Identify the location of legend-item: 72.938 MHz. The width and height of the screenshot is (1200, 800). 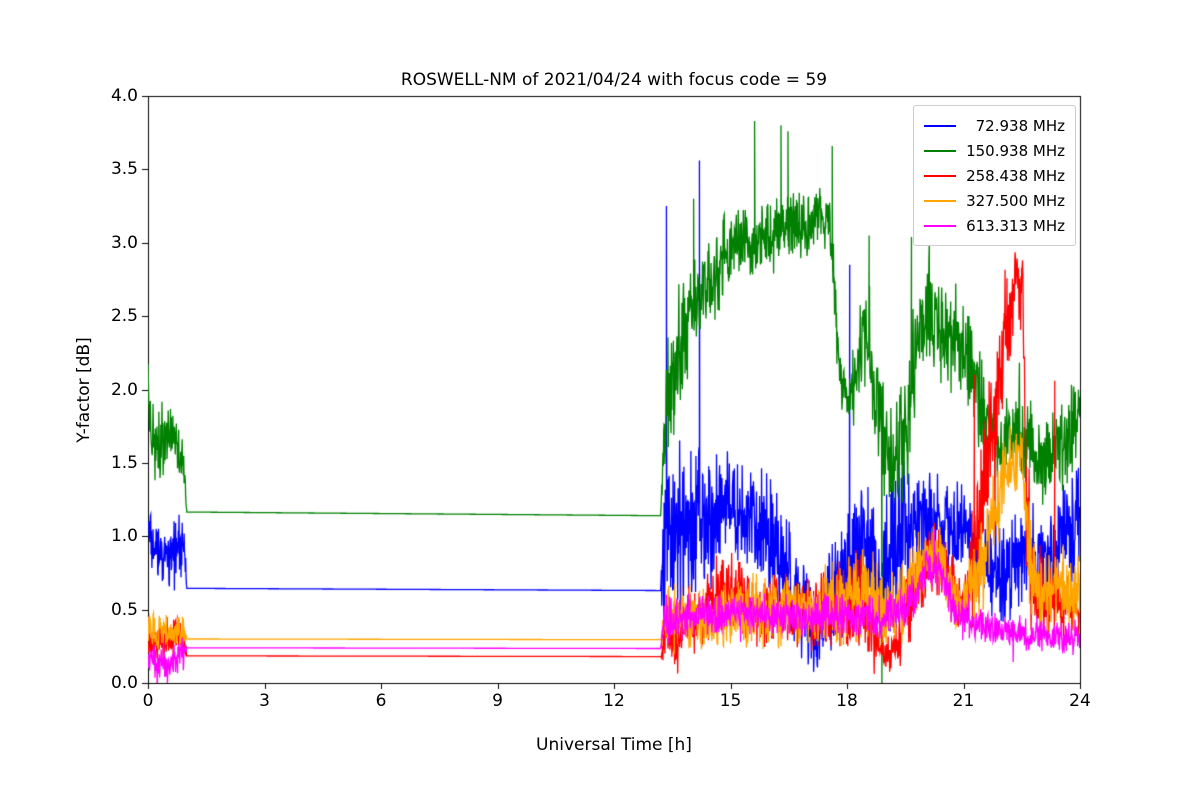
(994, 125).